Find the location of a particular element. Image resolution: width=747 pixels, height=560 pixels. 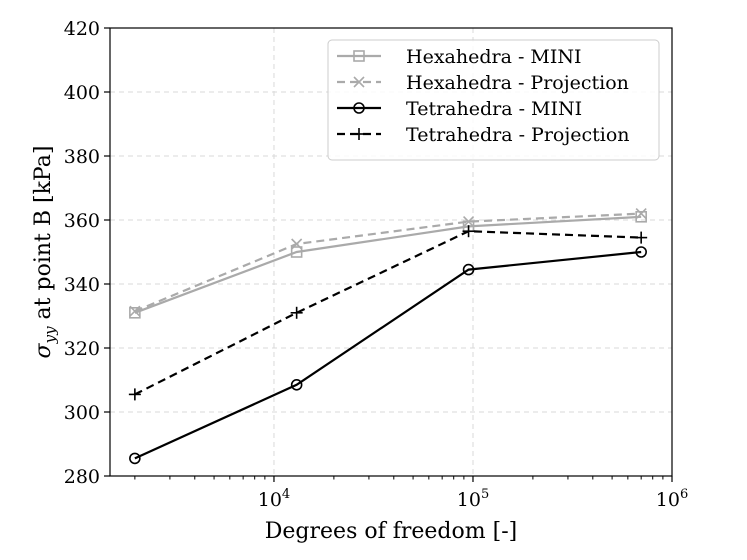

y-tick-label: 340 is located at coordinates (82, 285).